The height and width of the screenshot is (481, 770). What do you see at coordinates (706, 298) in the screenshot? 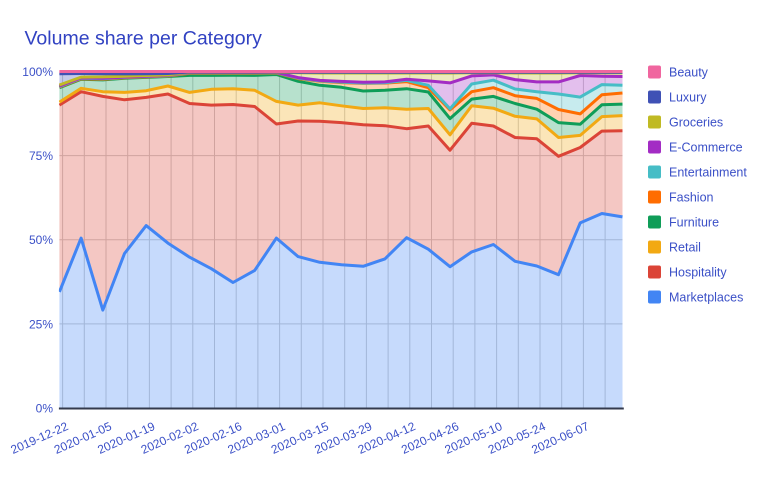
I see `svg-text: Marketplaces` at bounding box center [706, 298].